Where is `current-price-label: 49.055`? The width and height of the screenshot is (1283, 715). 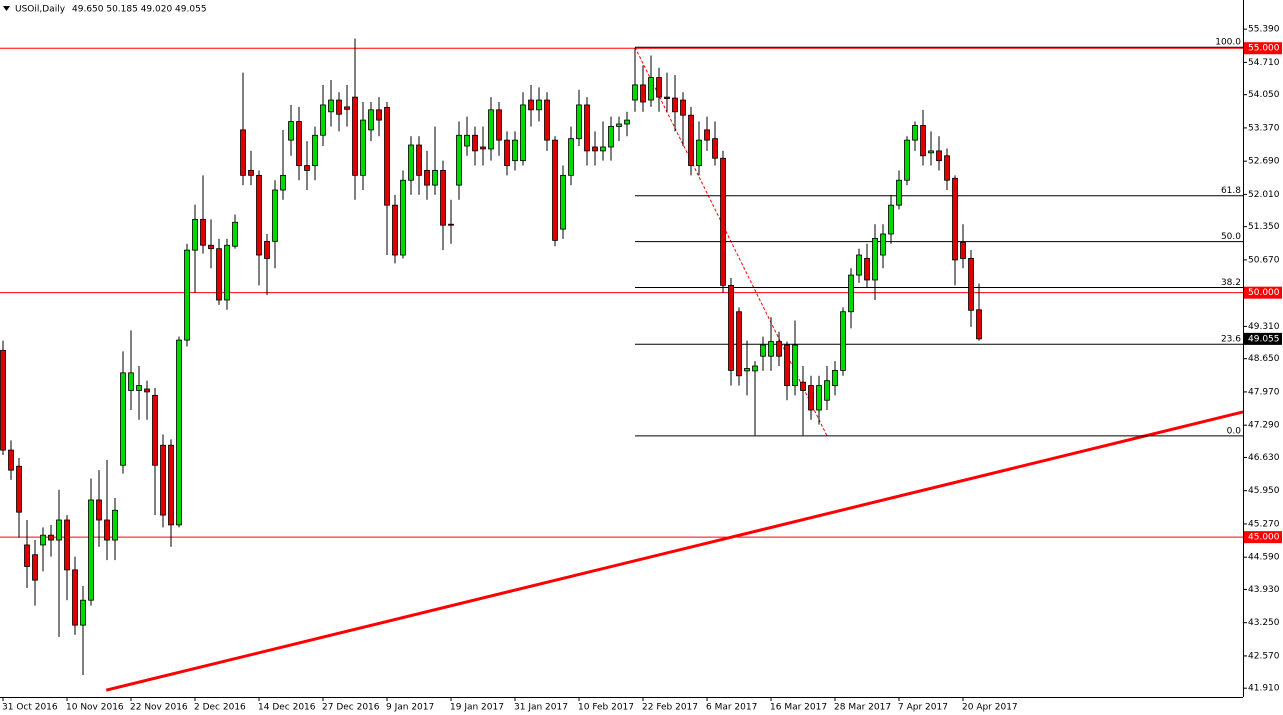 current-price-label: 49.055 is located at coordinates (1264, 339).